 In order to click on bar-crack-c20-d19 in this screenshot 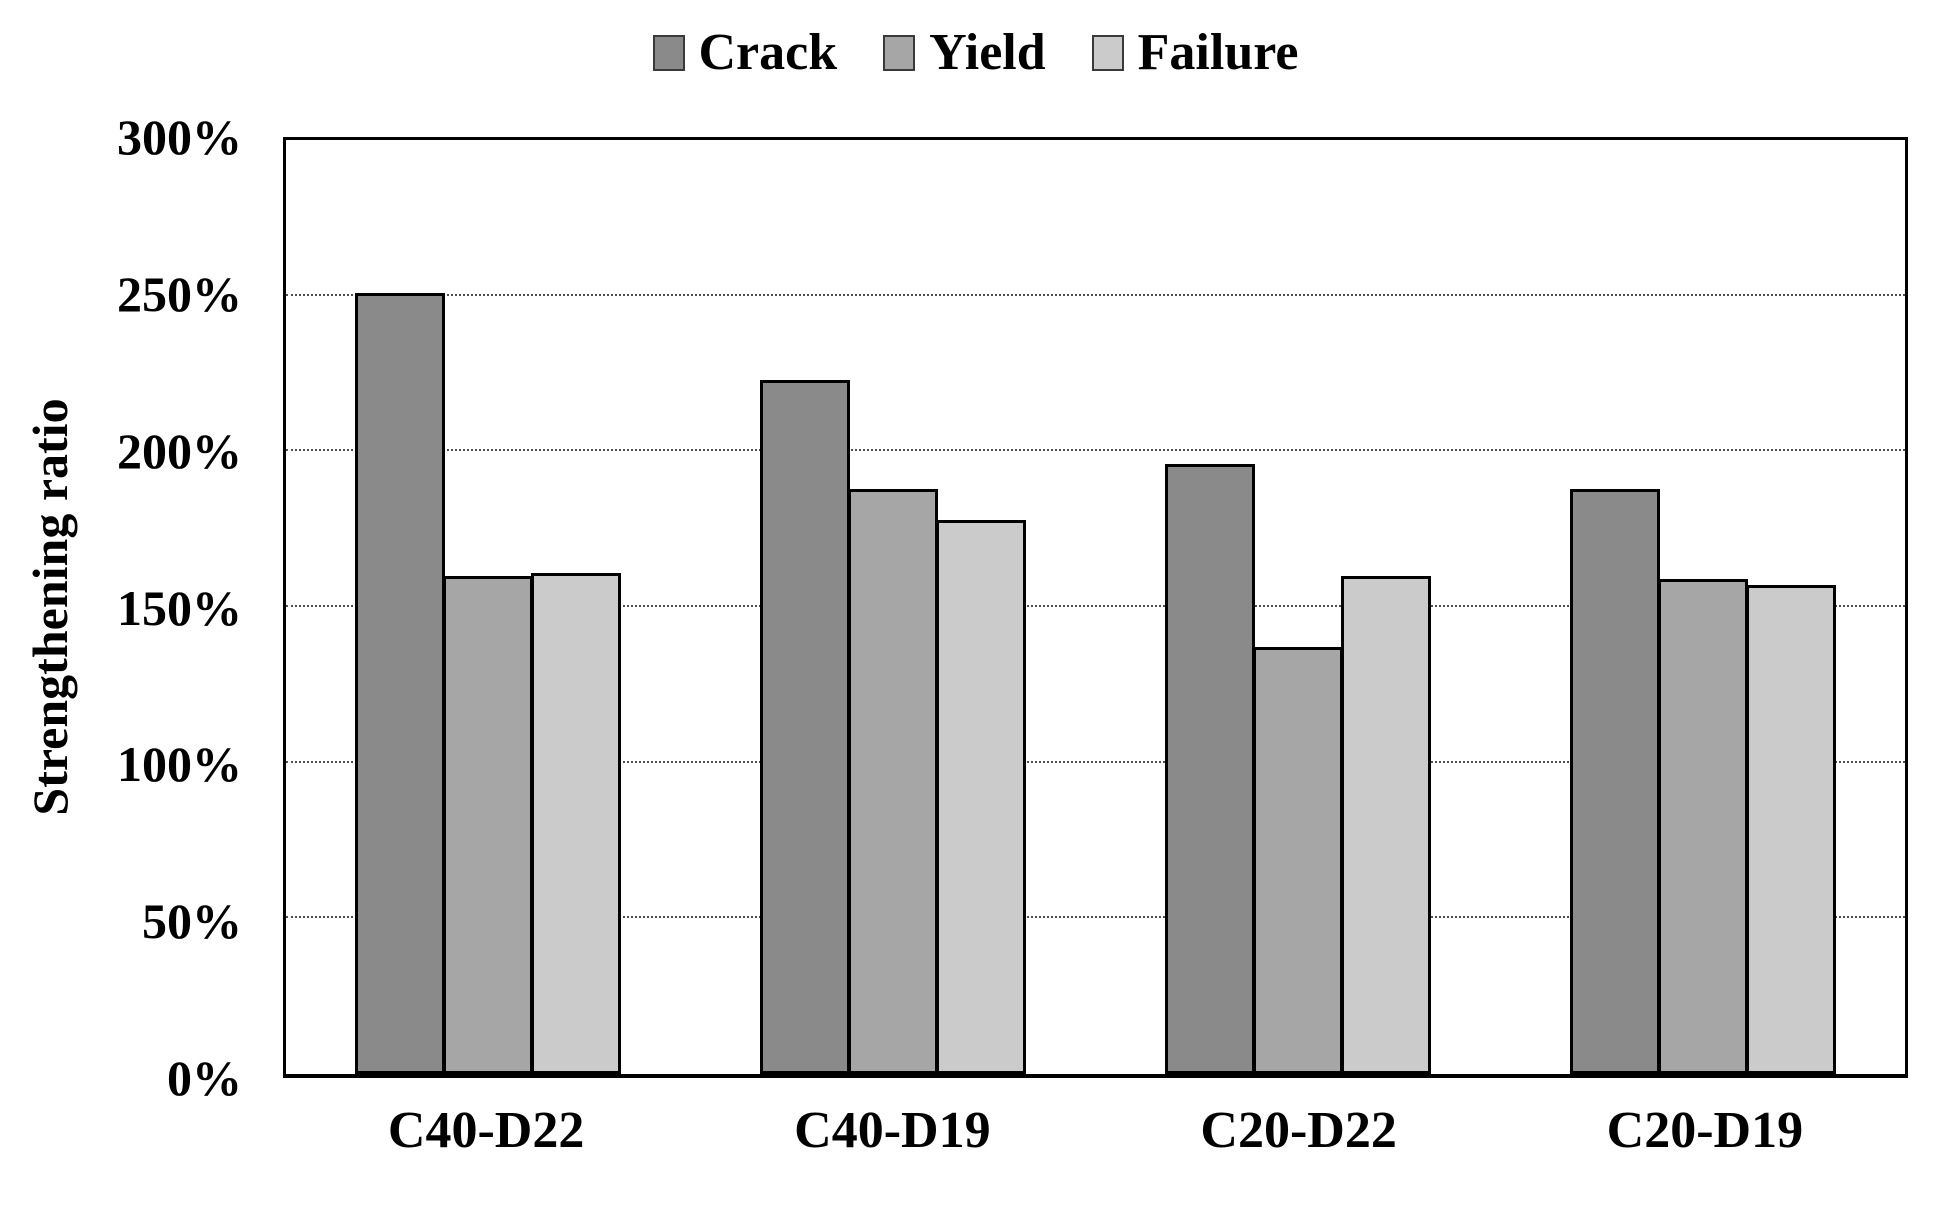, I will do `click(1614, 781)`.